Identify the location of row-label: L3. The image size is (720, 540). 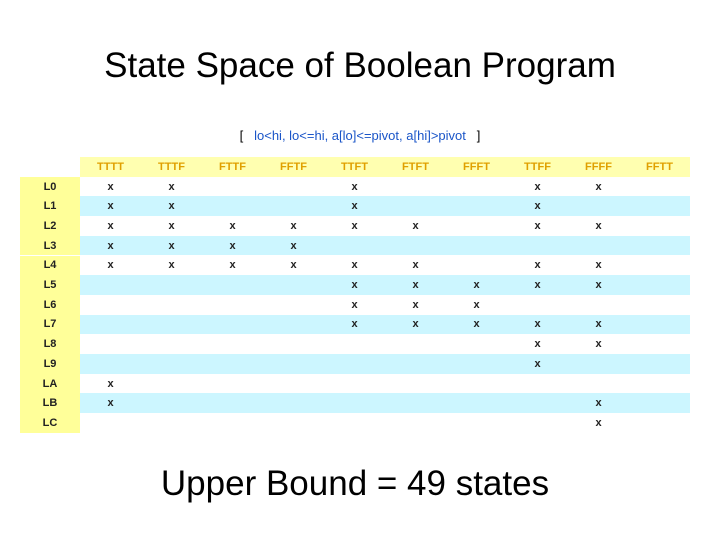
(50, 245).